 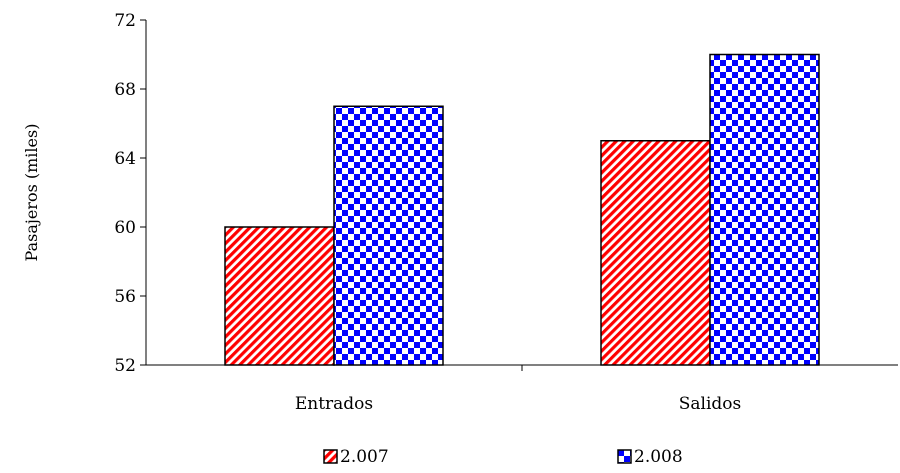 What do you see at coordinates (31, 193) in the screenshot?
I see `y-axis-title: Pasajeros (miles)` at bounding box center [31, 193].